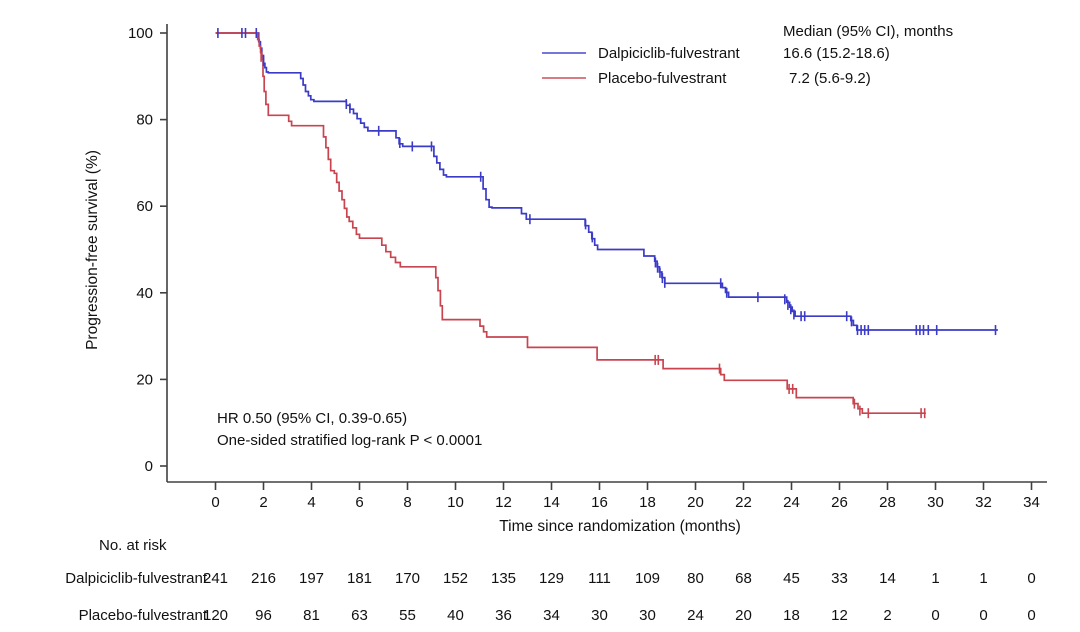  Describe the element at coordinates (935, 502) in the screenshot. I see `x-tick-label: 30` at that location.